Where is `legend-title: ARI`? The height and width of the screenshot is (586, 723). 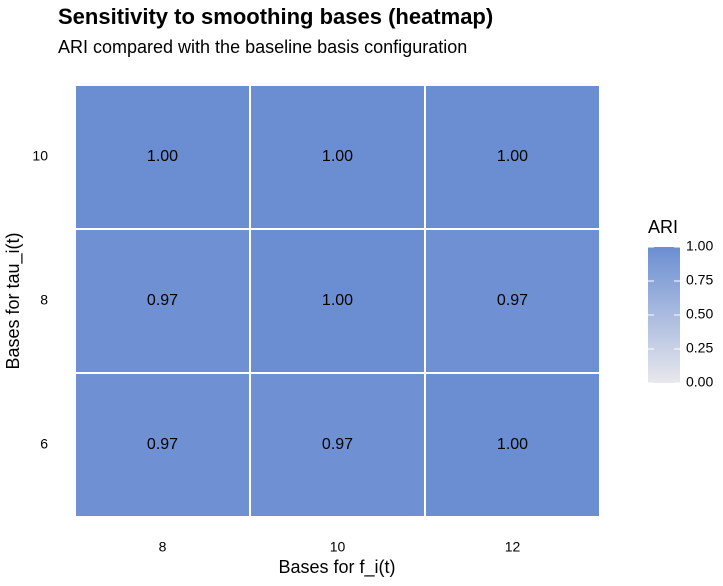
legend-title: ARI is located at coordinates (663, 227).